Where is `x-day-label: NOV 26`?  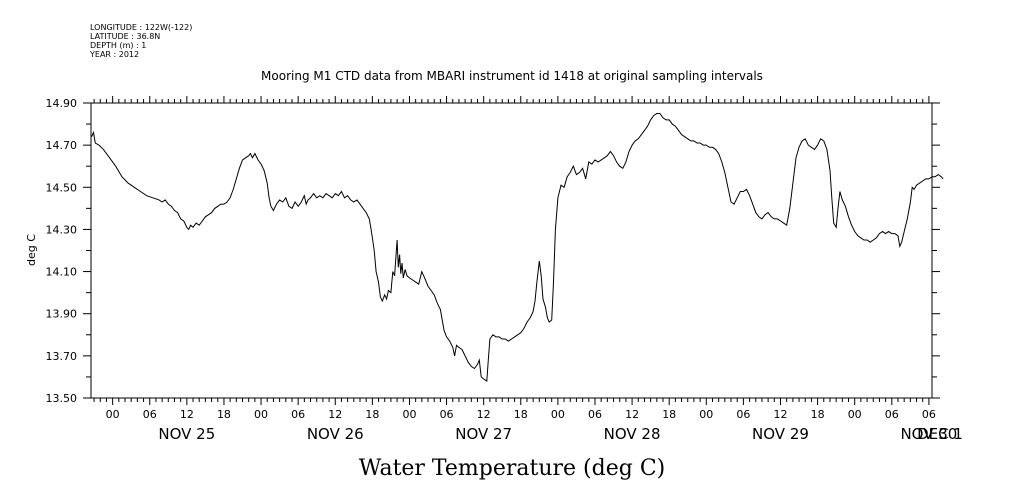 x-day-label: NOV 26 is located at coordinates (335, 434).